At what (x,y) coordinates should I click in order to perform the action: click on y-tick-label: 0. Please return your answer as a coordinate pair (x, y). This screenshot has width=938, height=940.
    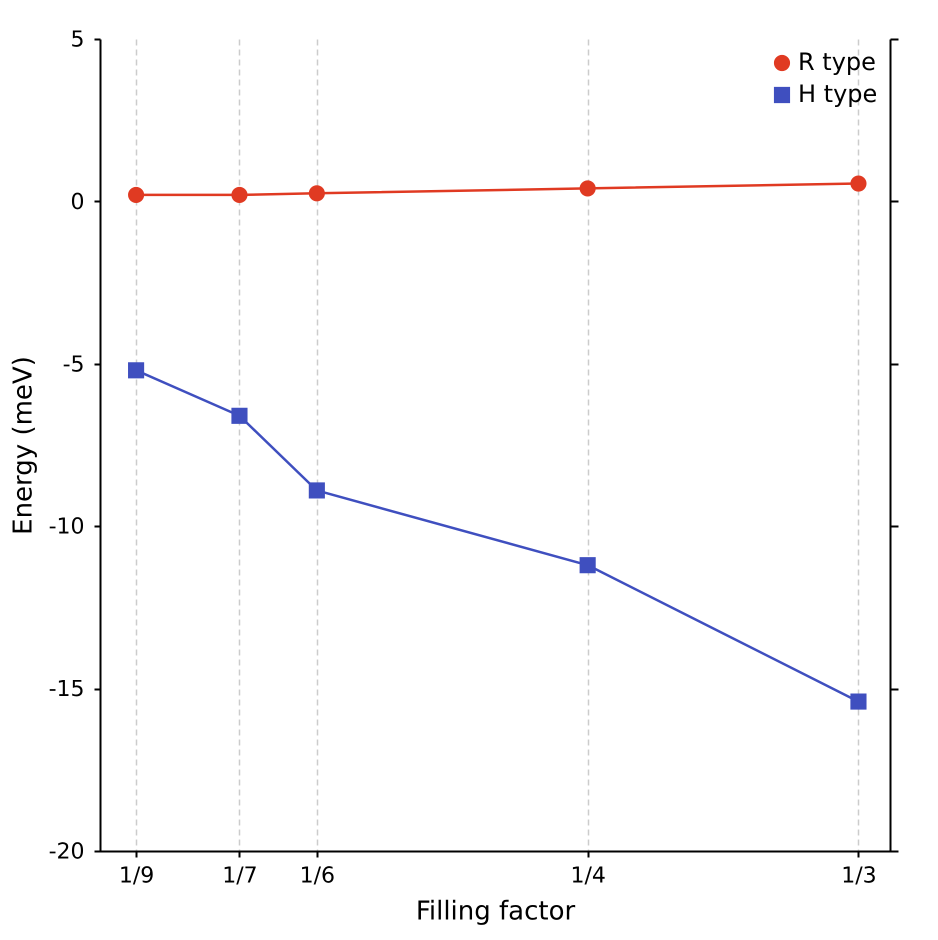
    Looking at the image, I should click on (77, 202).